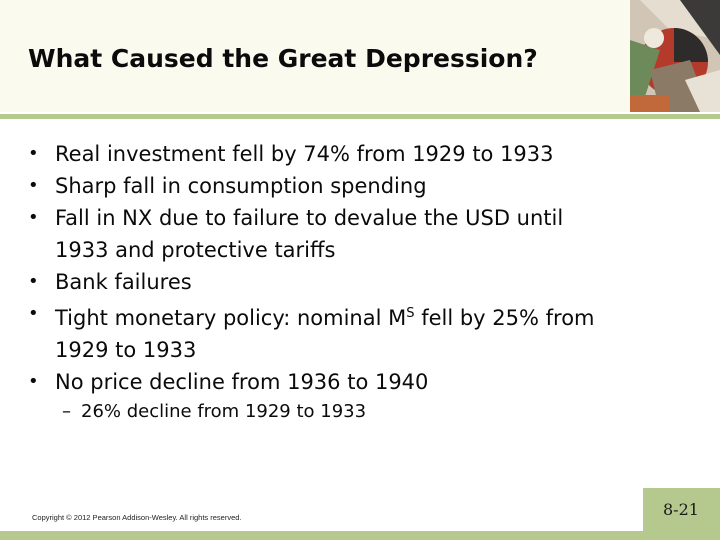  Describe the element at coordinates (241, 186) in the screenshot. I see `bullet-text: Sharp fall in consumption spending` at that location.